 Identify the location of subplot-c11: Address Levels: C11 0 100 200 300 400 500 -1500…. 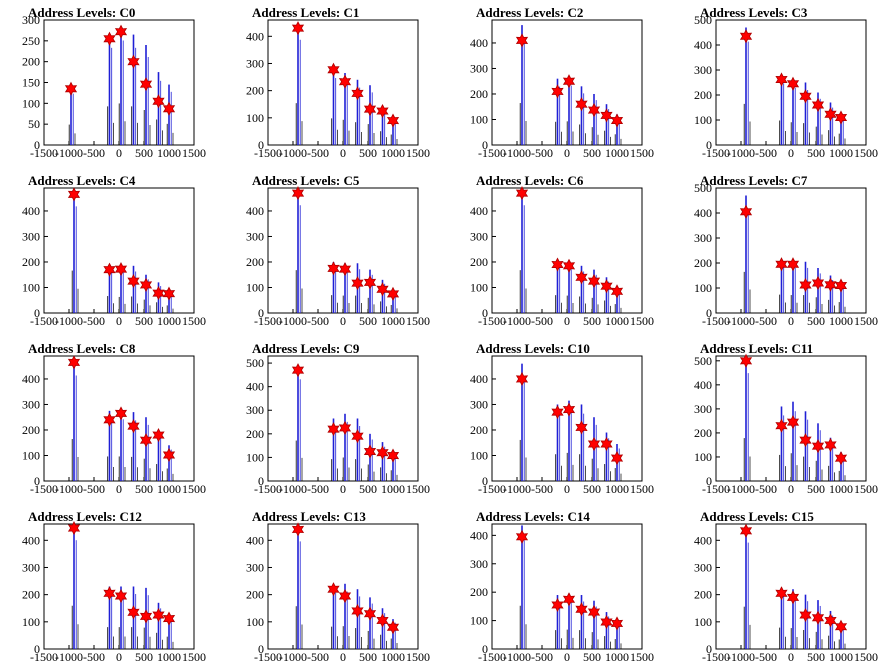
(786, 418).